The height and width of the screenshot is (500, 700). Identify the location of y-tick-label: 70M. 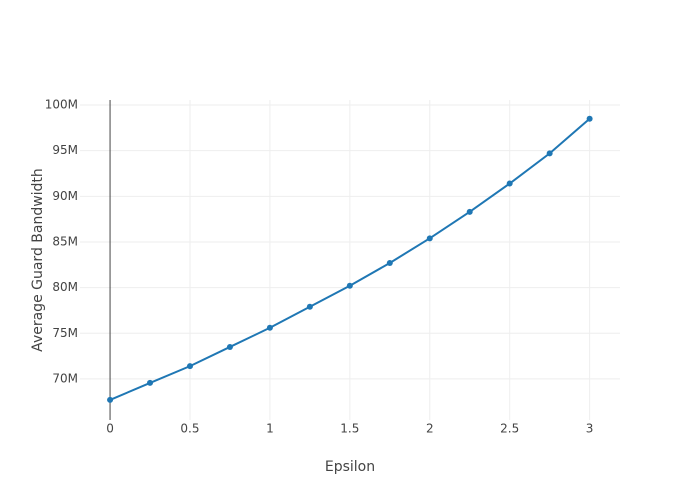
(65, 378).